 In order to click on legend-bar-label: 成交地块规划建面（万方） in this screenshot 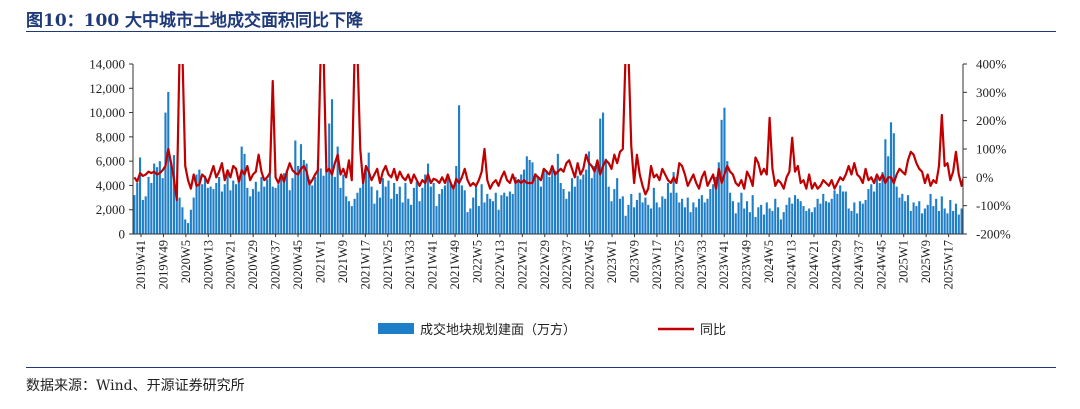, I will do `click(498, 330)`.